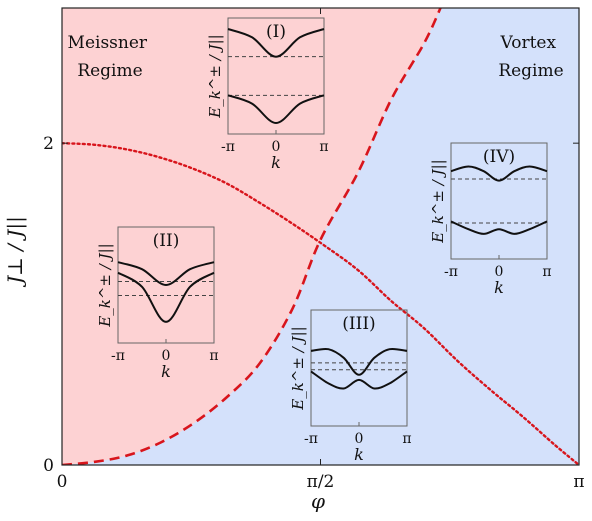 The image size is (592, 521). Describe the element at coordinates (499, 157) in the screenshot. I see `inset-roman-label: (IV)` at that location.